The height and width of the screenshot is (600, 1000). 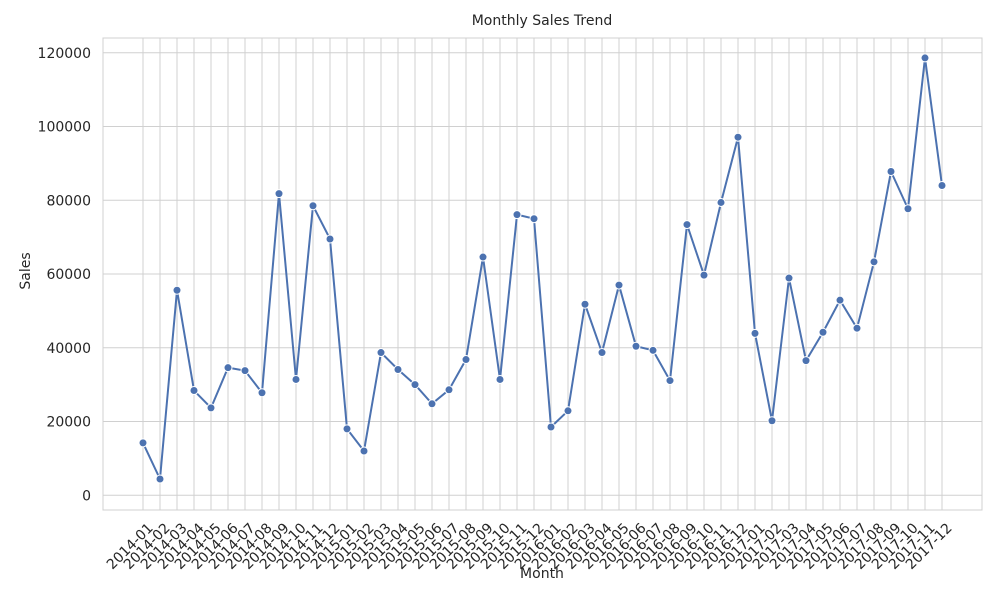 I want to click on y-tick-label: 20000, so click(x=68, y=423).